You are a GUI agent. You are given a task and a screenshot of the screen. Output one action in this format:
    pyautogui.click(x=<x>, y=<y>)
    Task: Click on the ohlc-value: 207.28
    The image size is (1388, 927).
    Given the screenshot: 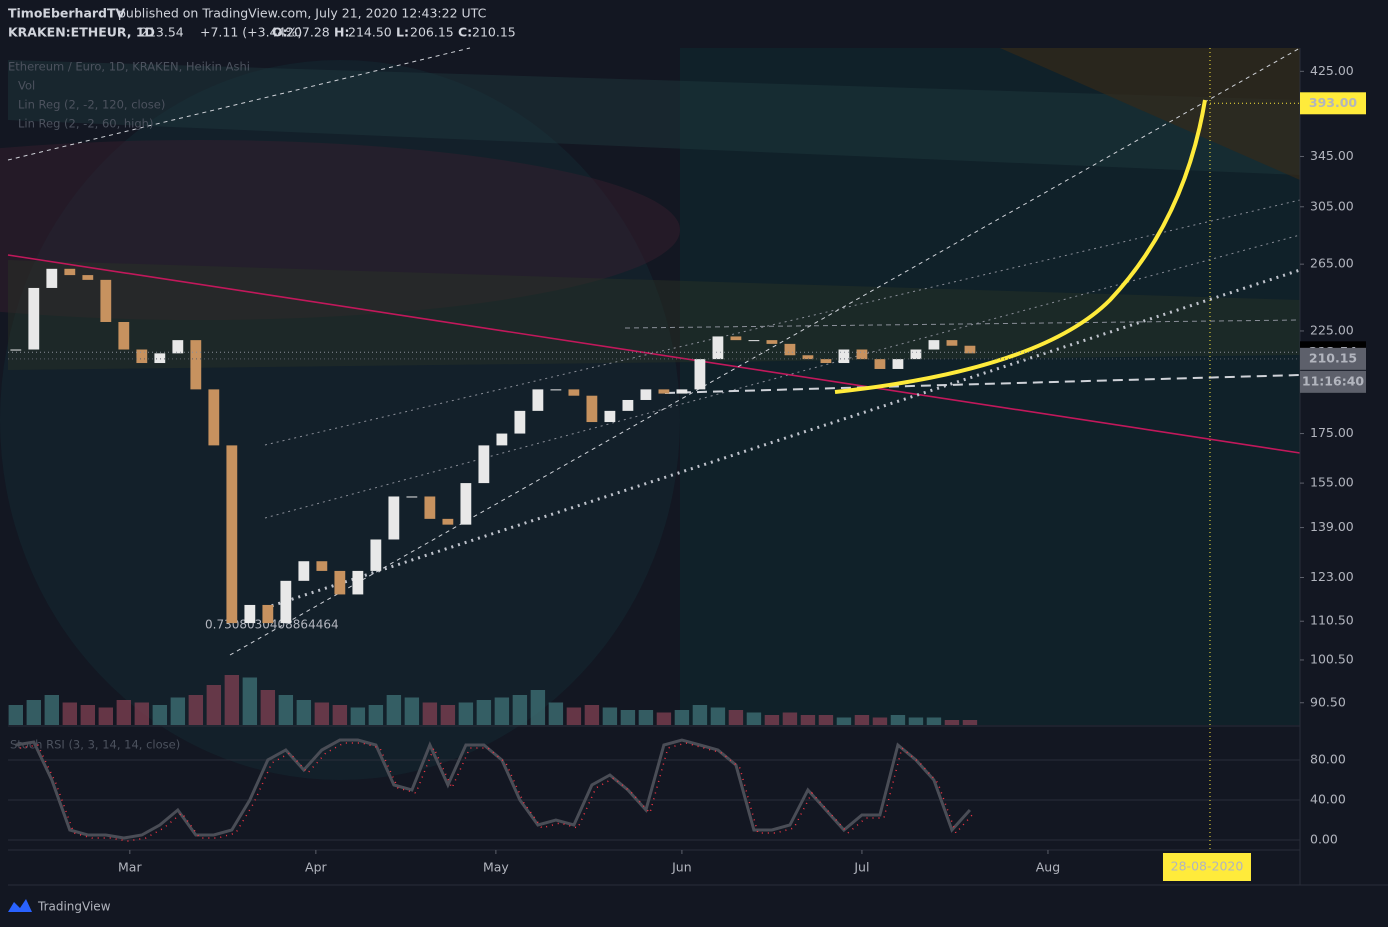 What is the action you would take?
    pyautogui.click(x=308, y=32)
    